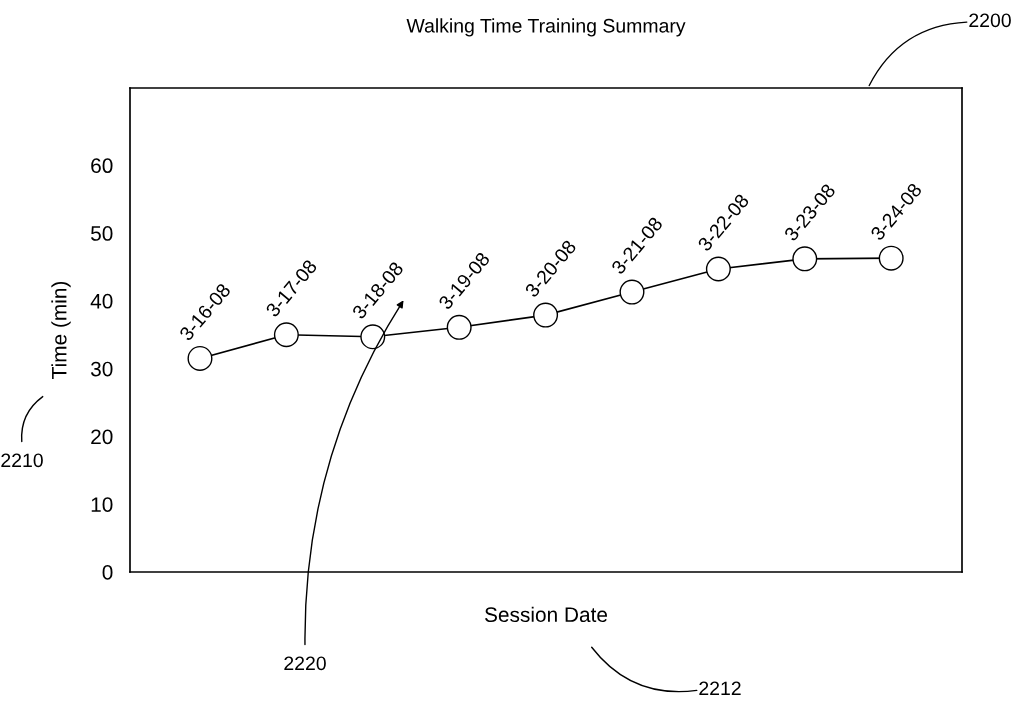  Describe the element at coordinates (546, 27) in the screenshot. I see `chart-title: Walking Time Training Summary` at that location.